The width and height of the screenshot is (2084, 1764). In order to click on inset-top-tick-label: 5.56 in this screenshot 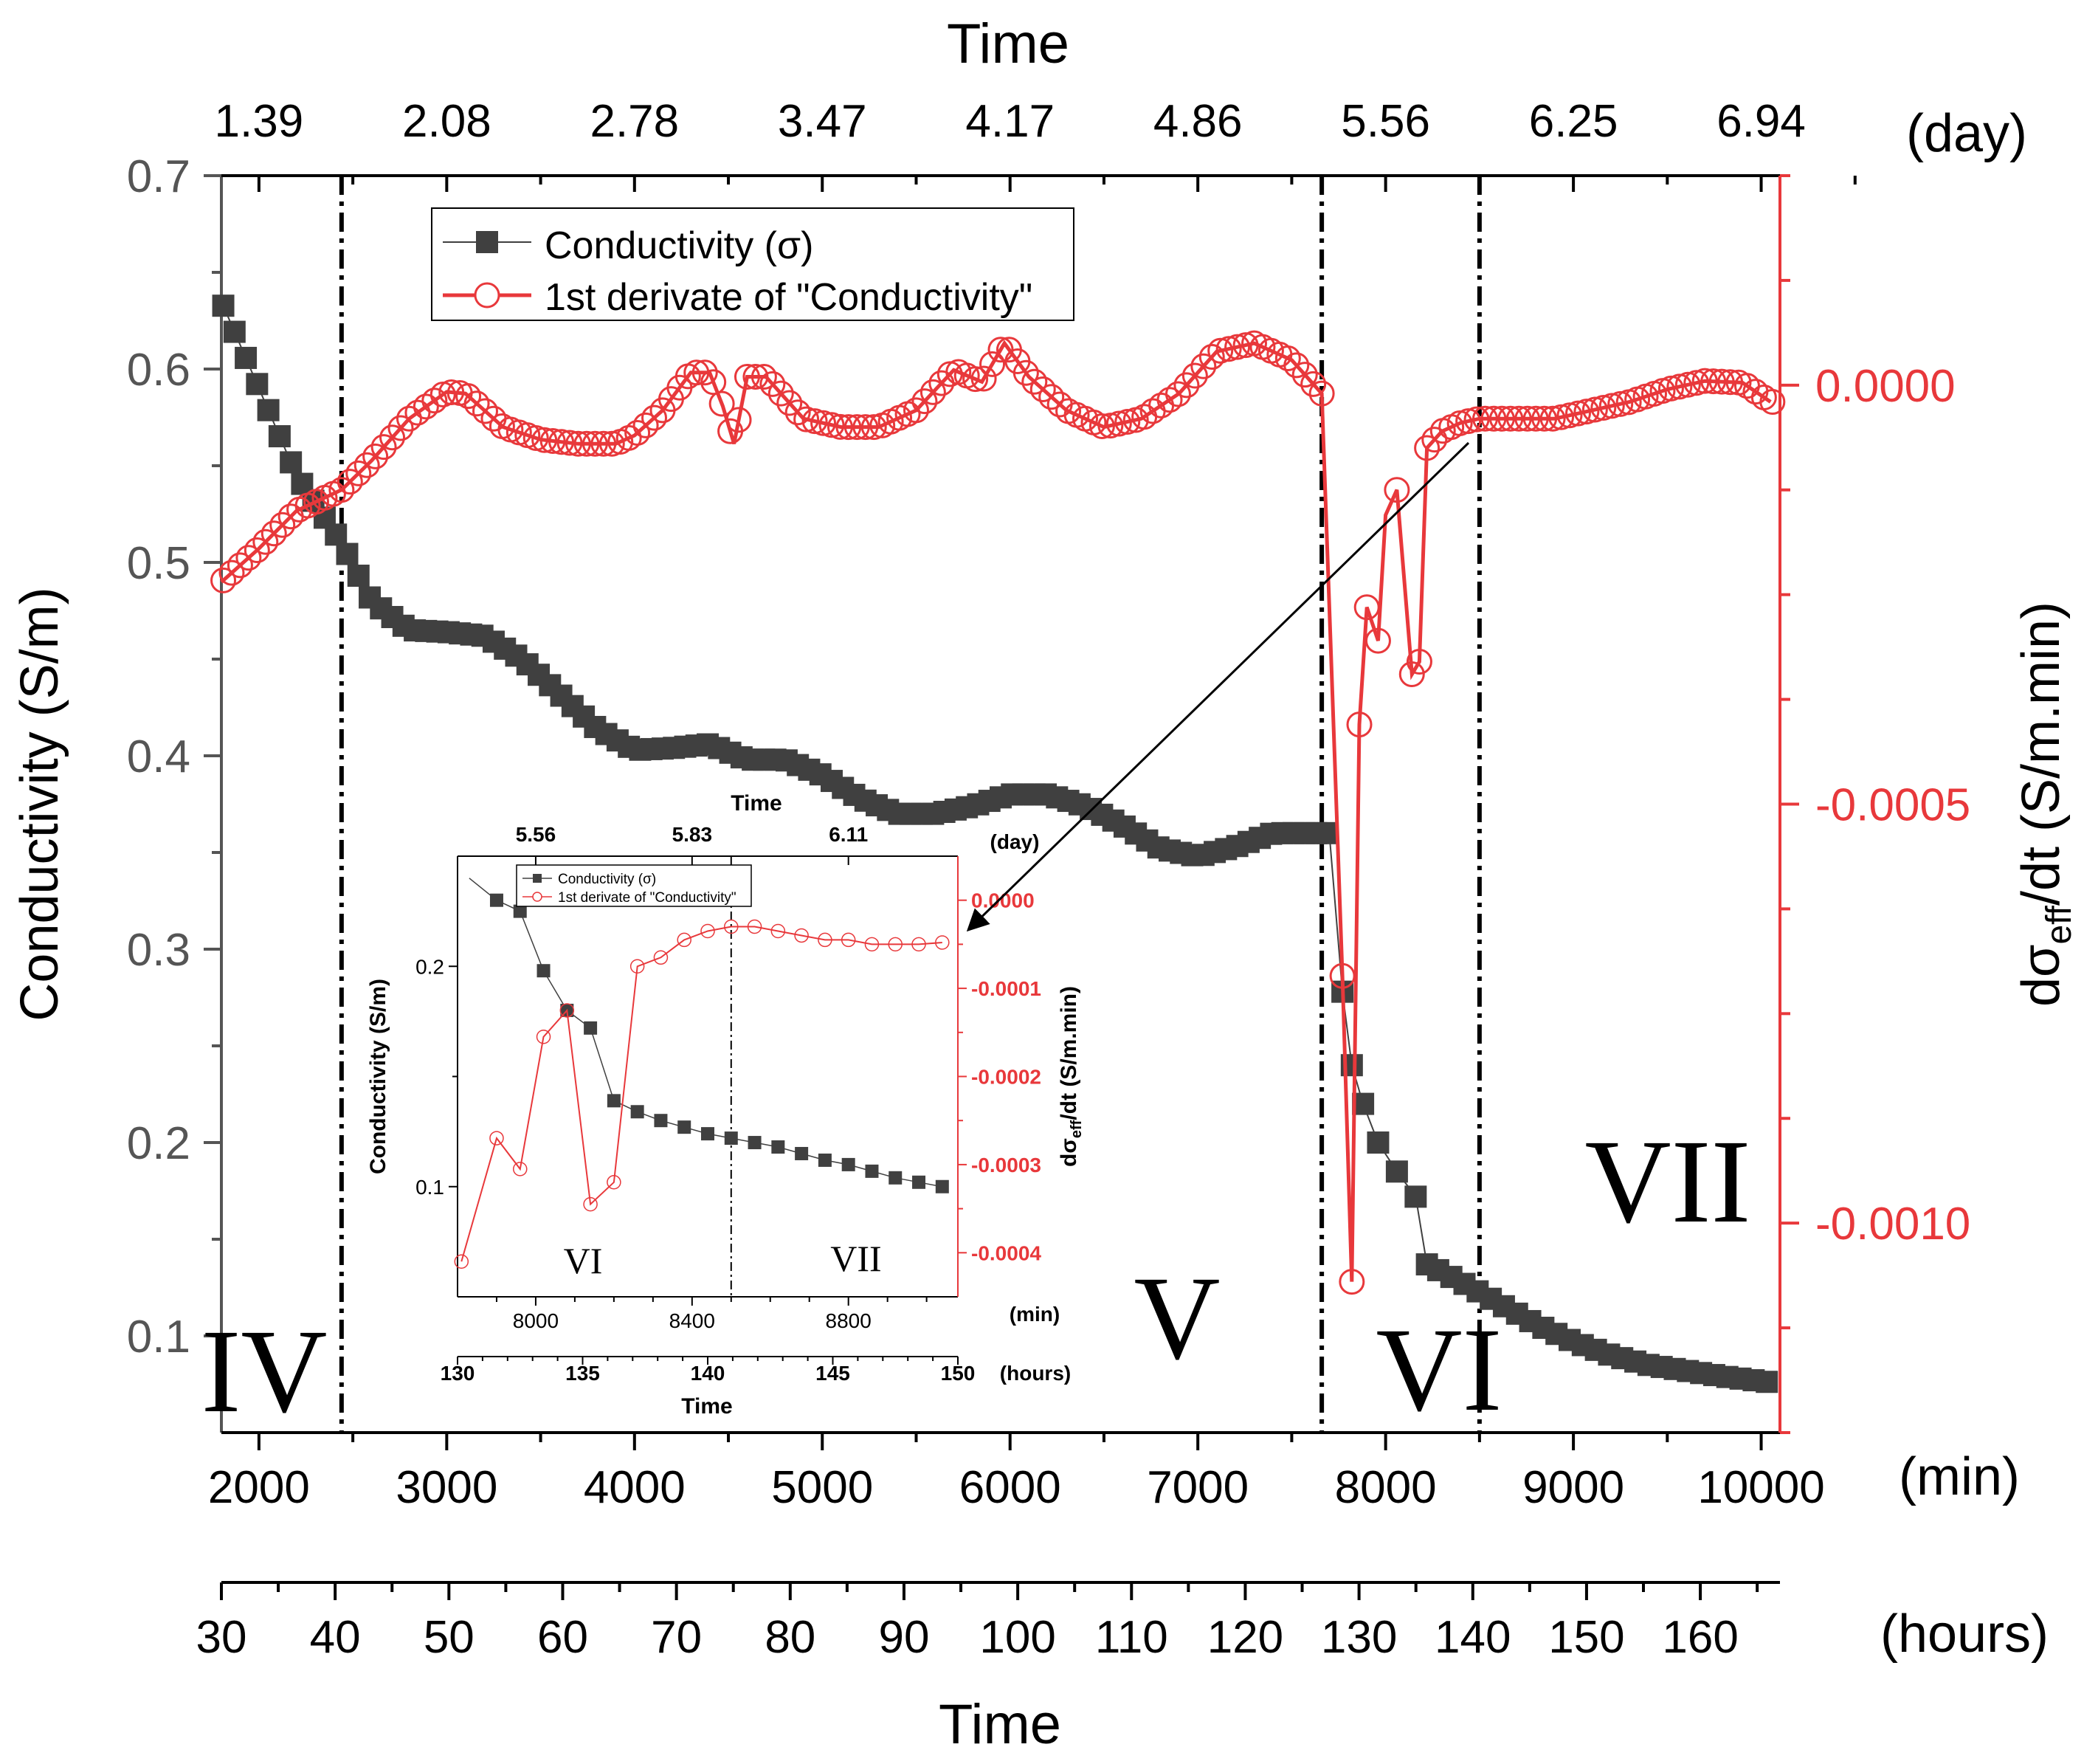, I will do `click(536, 834)`.